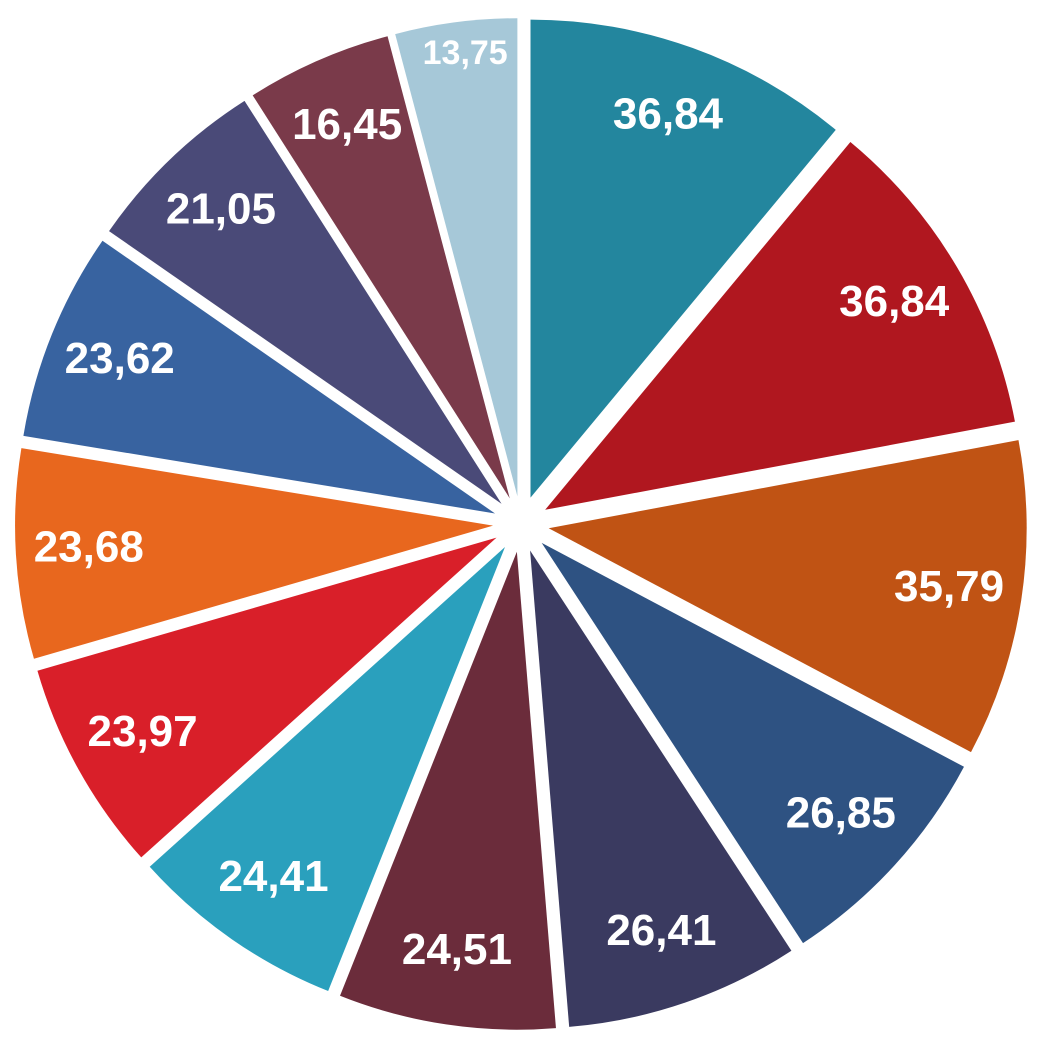 Image resolution: width=1042 pixels, height=1044 pixels. Describe the element at coordinates (465, 53) in the screenshot. I see `slice-label: 13,75` at that location.